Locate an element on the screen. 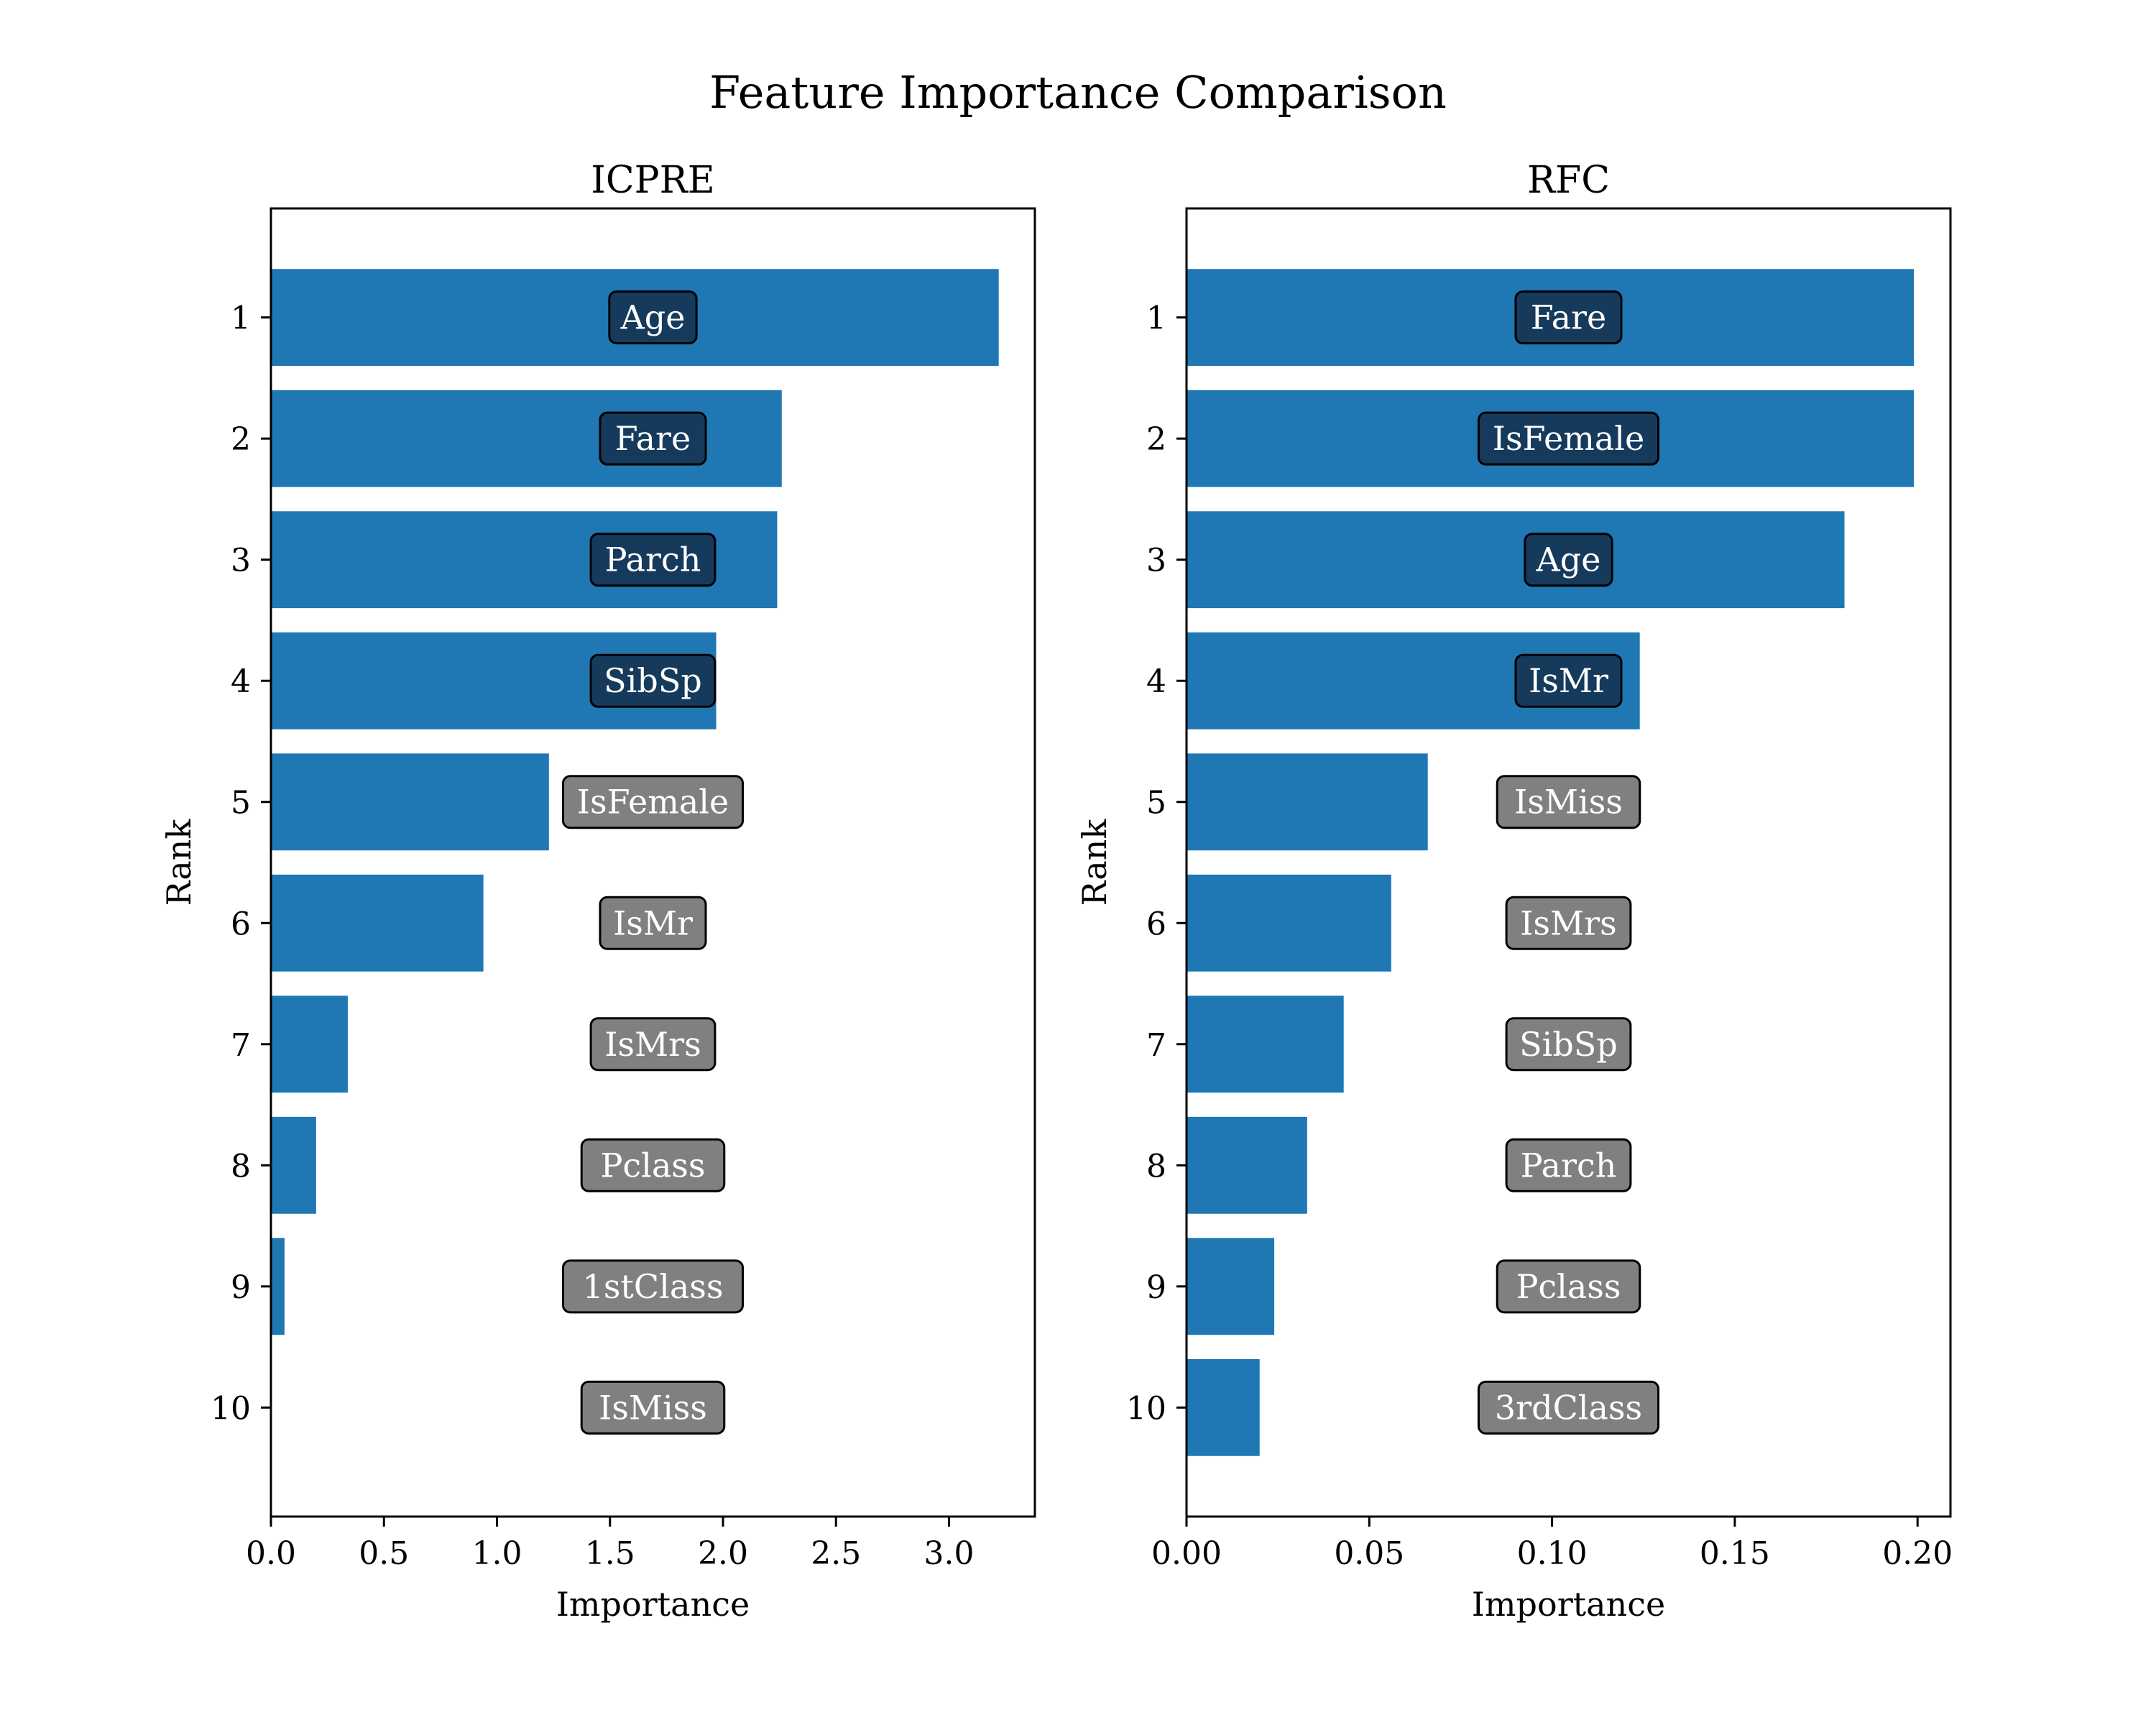  feature-label-4: IsMr is located at coordinates (1568, 680).